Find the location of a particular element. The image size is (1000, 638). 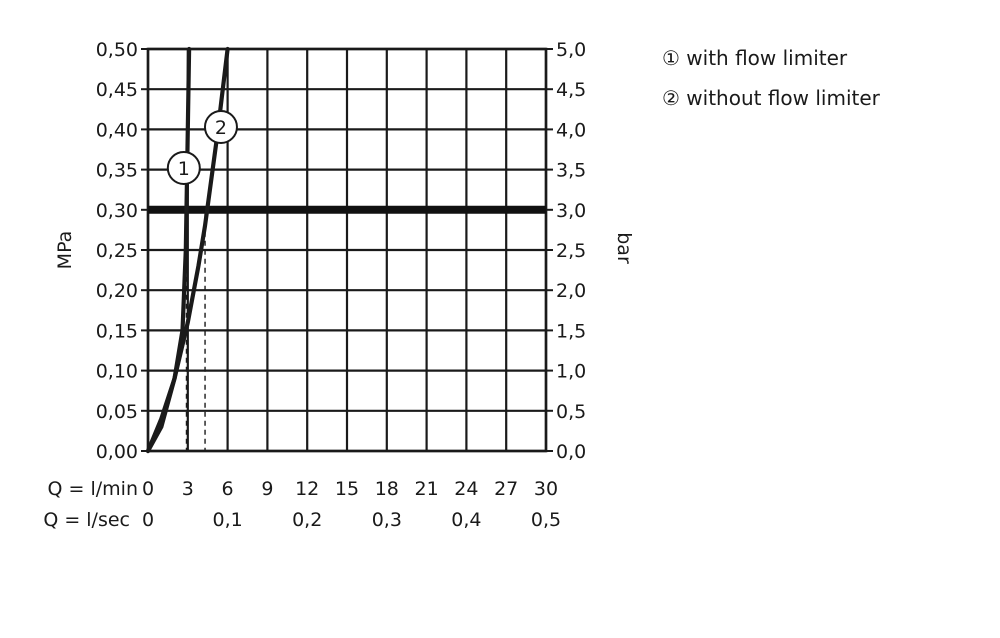

x-secondary-axis-label: Q = l/sec is located at coordinates (86, 520).